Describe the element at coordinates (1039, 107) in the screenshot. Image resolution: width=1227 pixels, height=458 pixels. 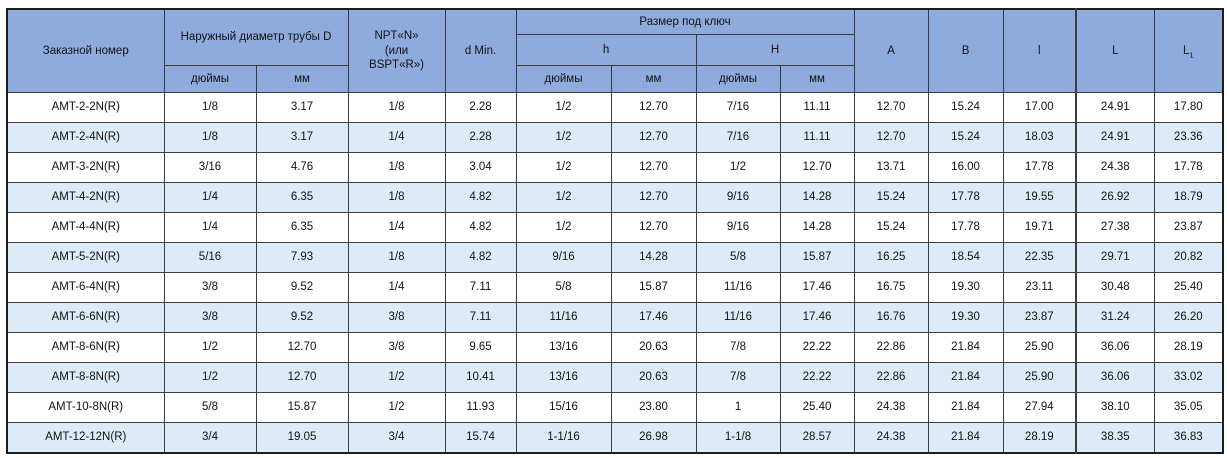
I see `value-cell: 17.00` at that location.